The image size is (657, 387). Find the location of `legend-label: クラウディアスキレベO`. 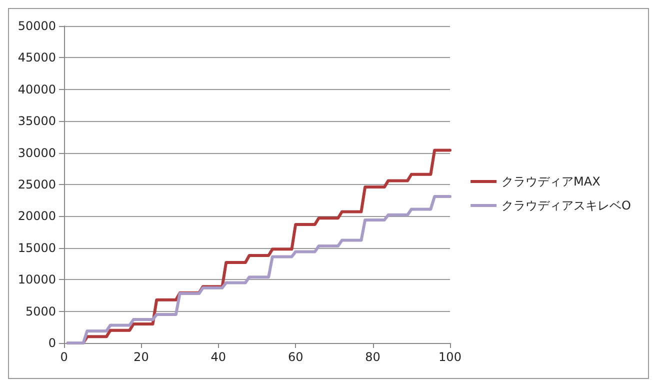

legend-label: クラウディアスキレベO is located at coordinates (567, 205).